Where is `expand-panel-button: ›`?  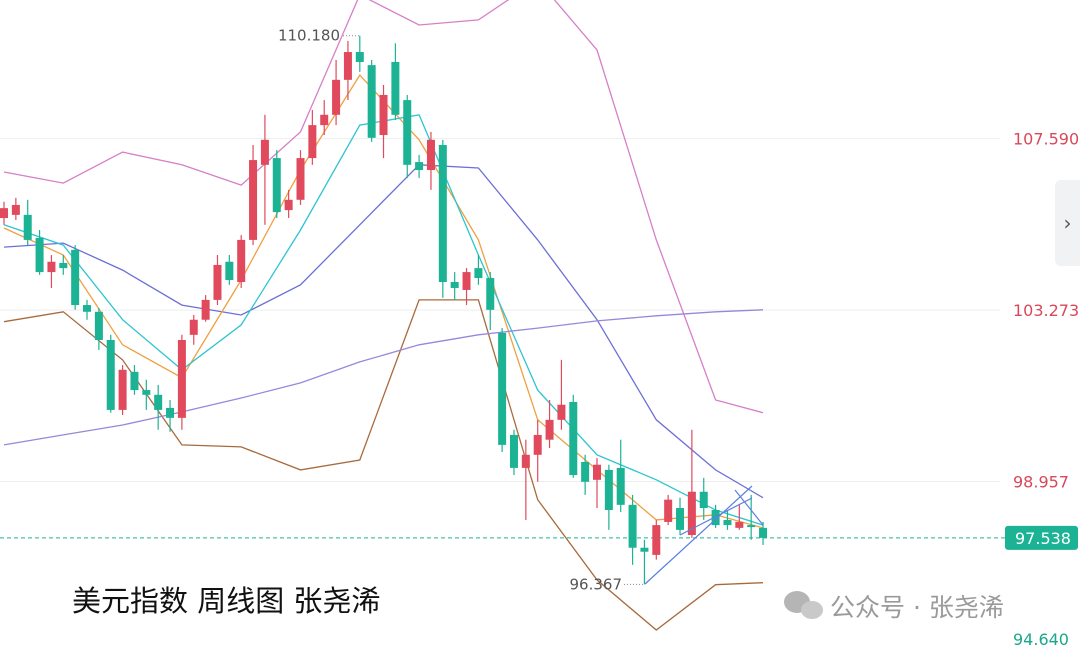
expand-panel-button: › is located at coordinates (1067, 223).